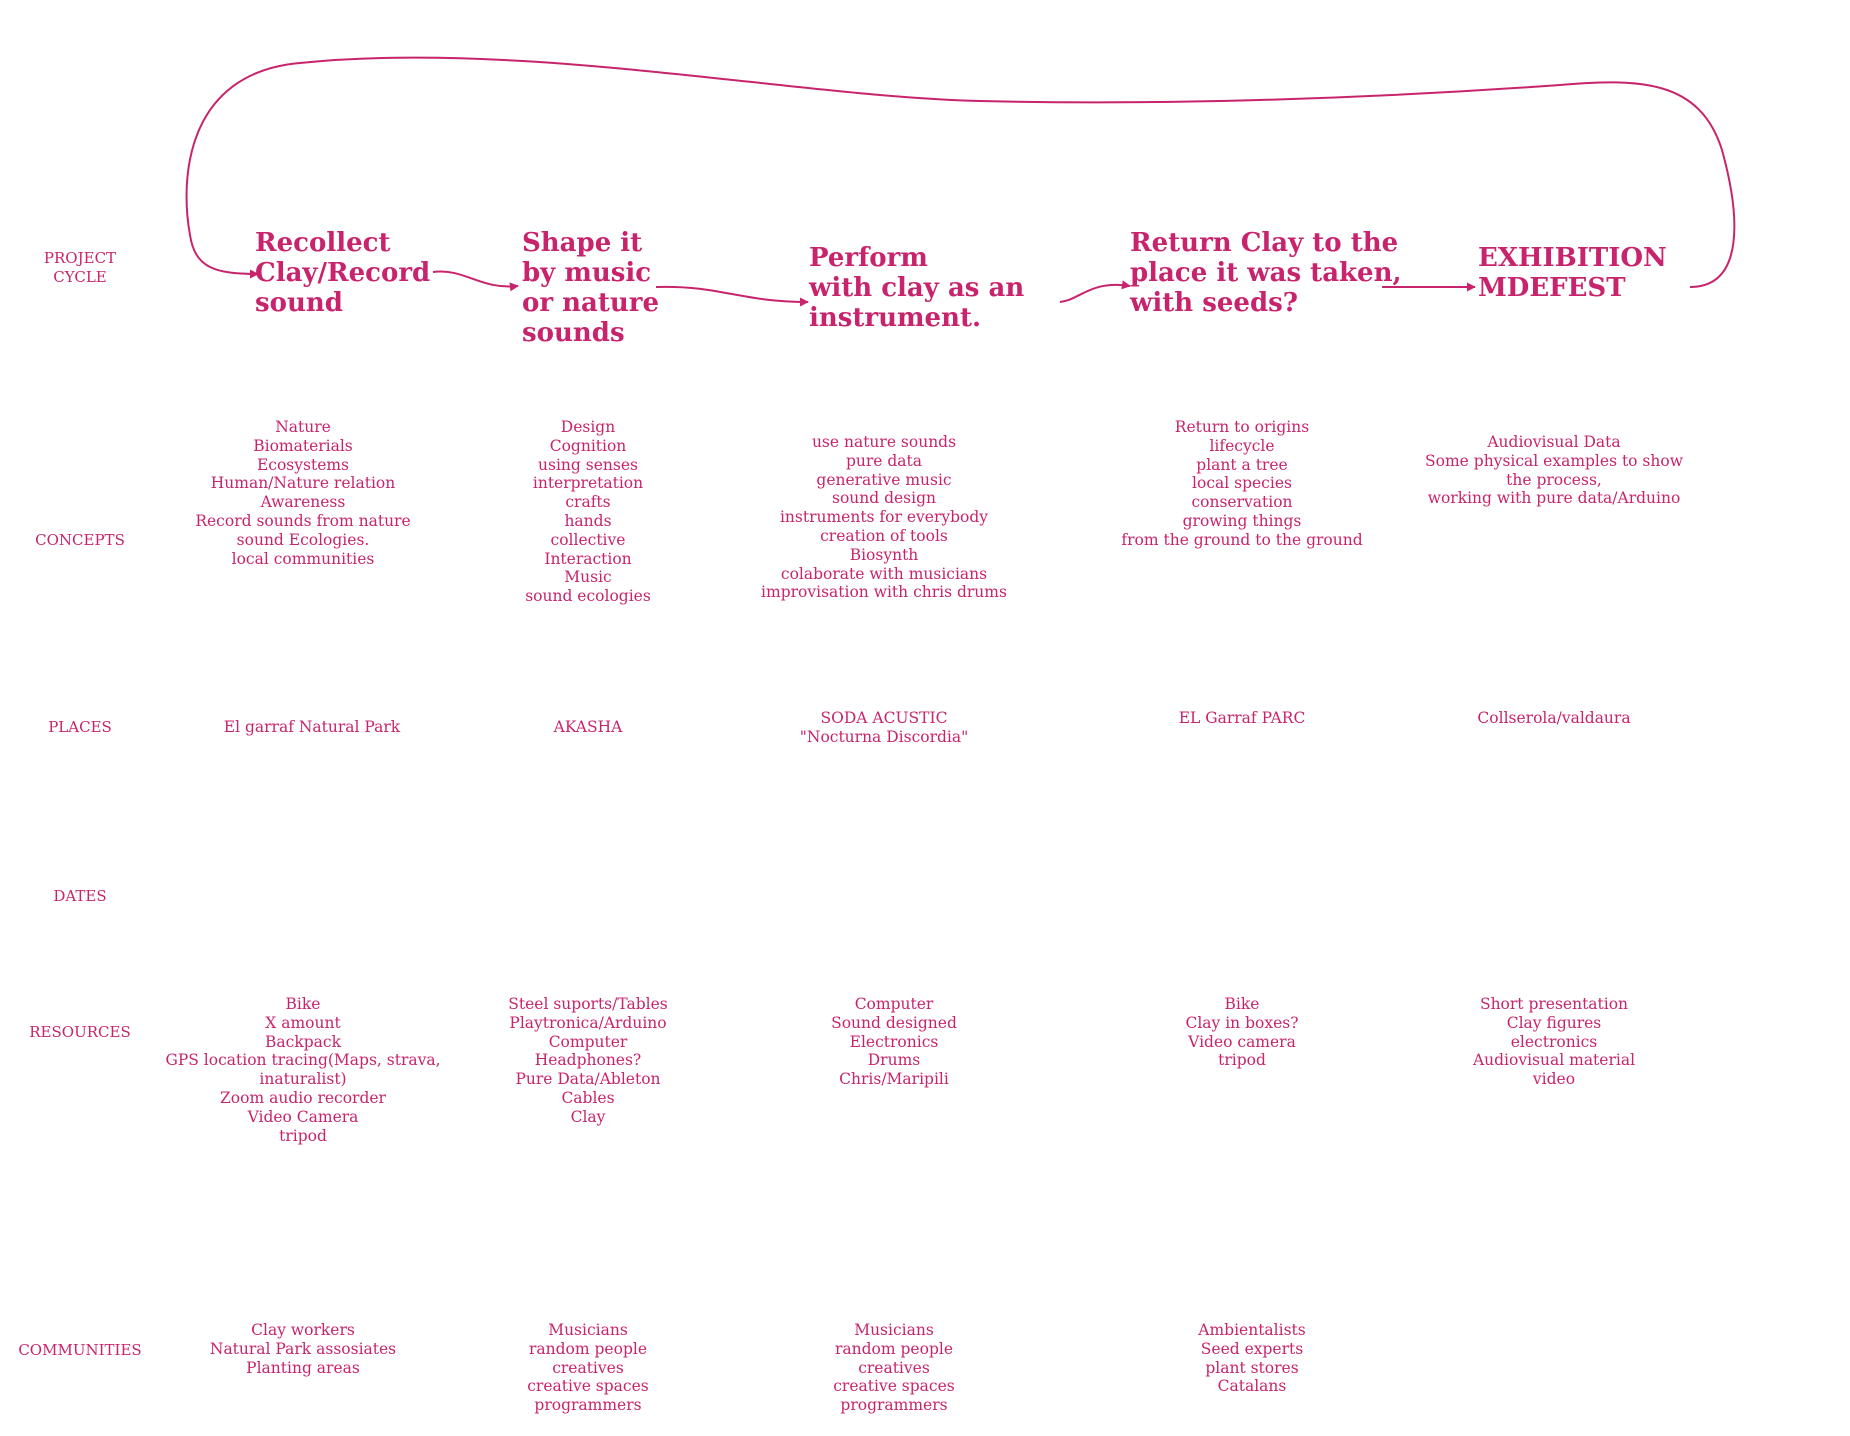  I want to click on row-label-resources: RESOURCES, so click(80, 1032).